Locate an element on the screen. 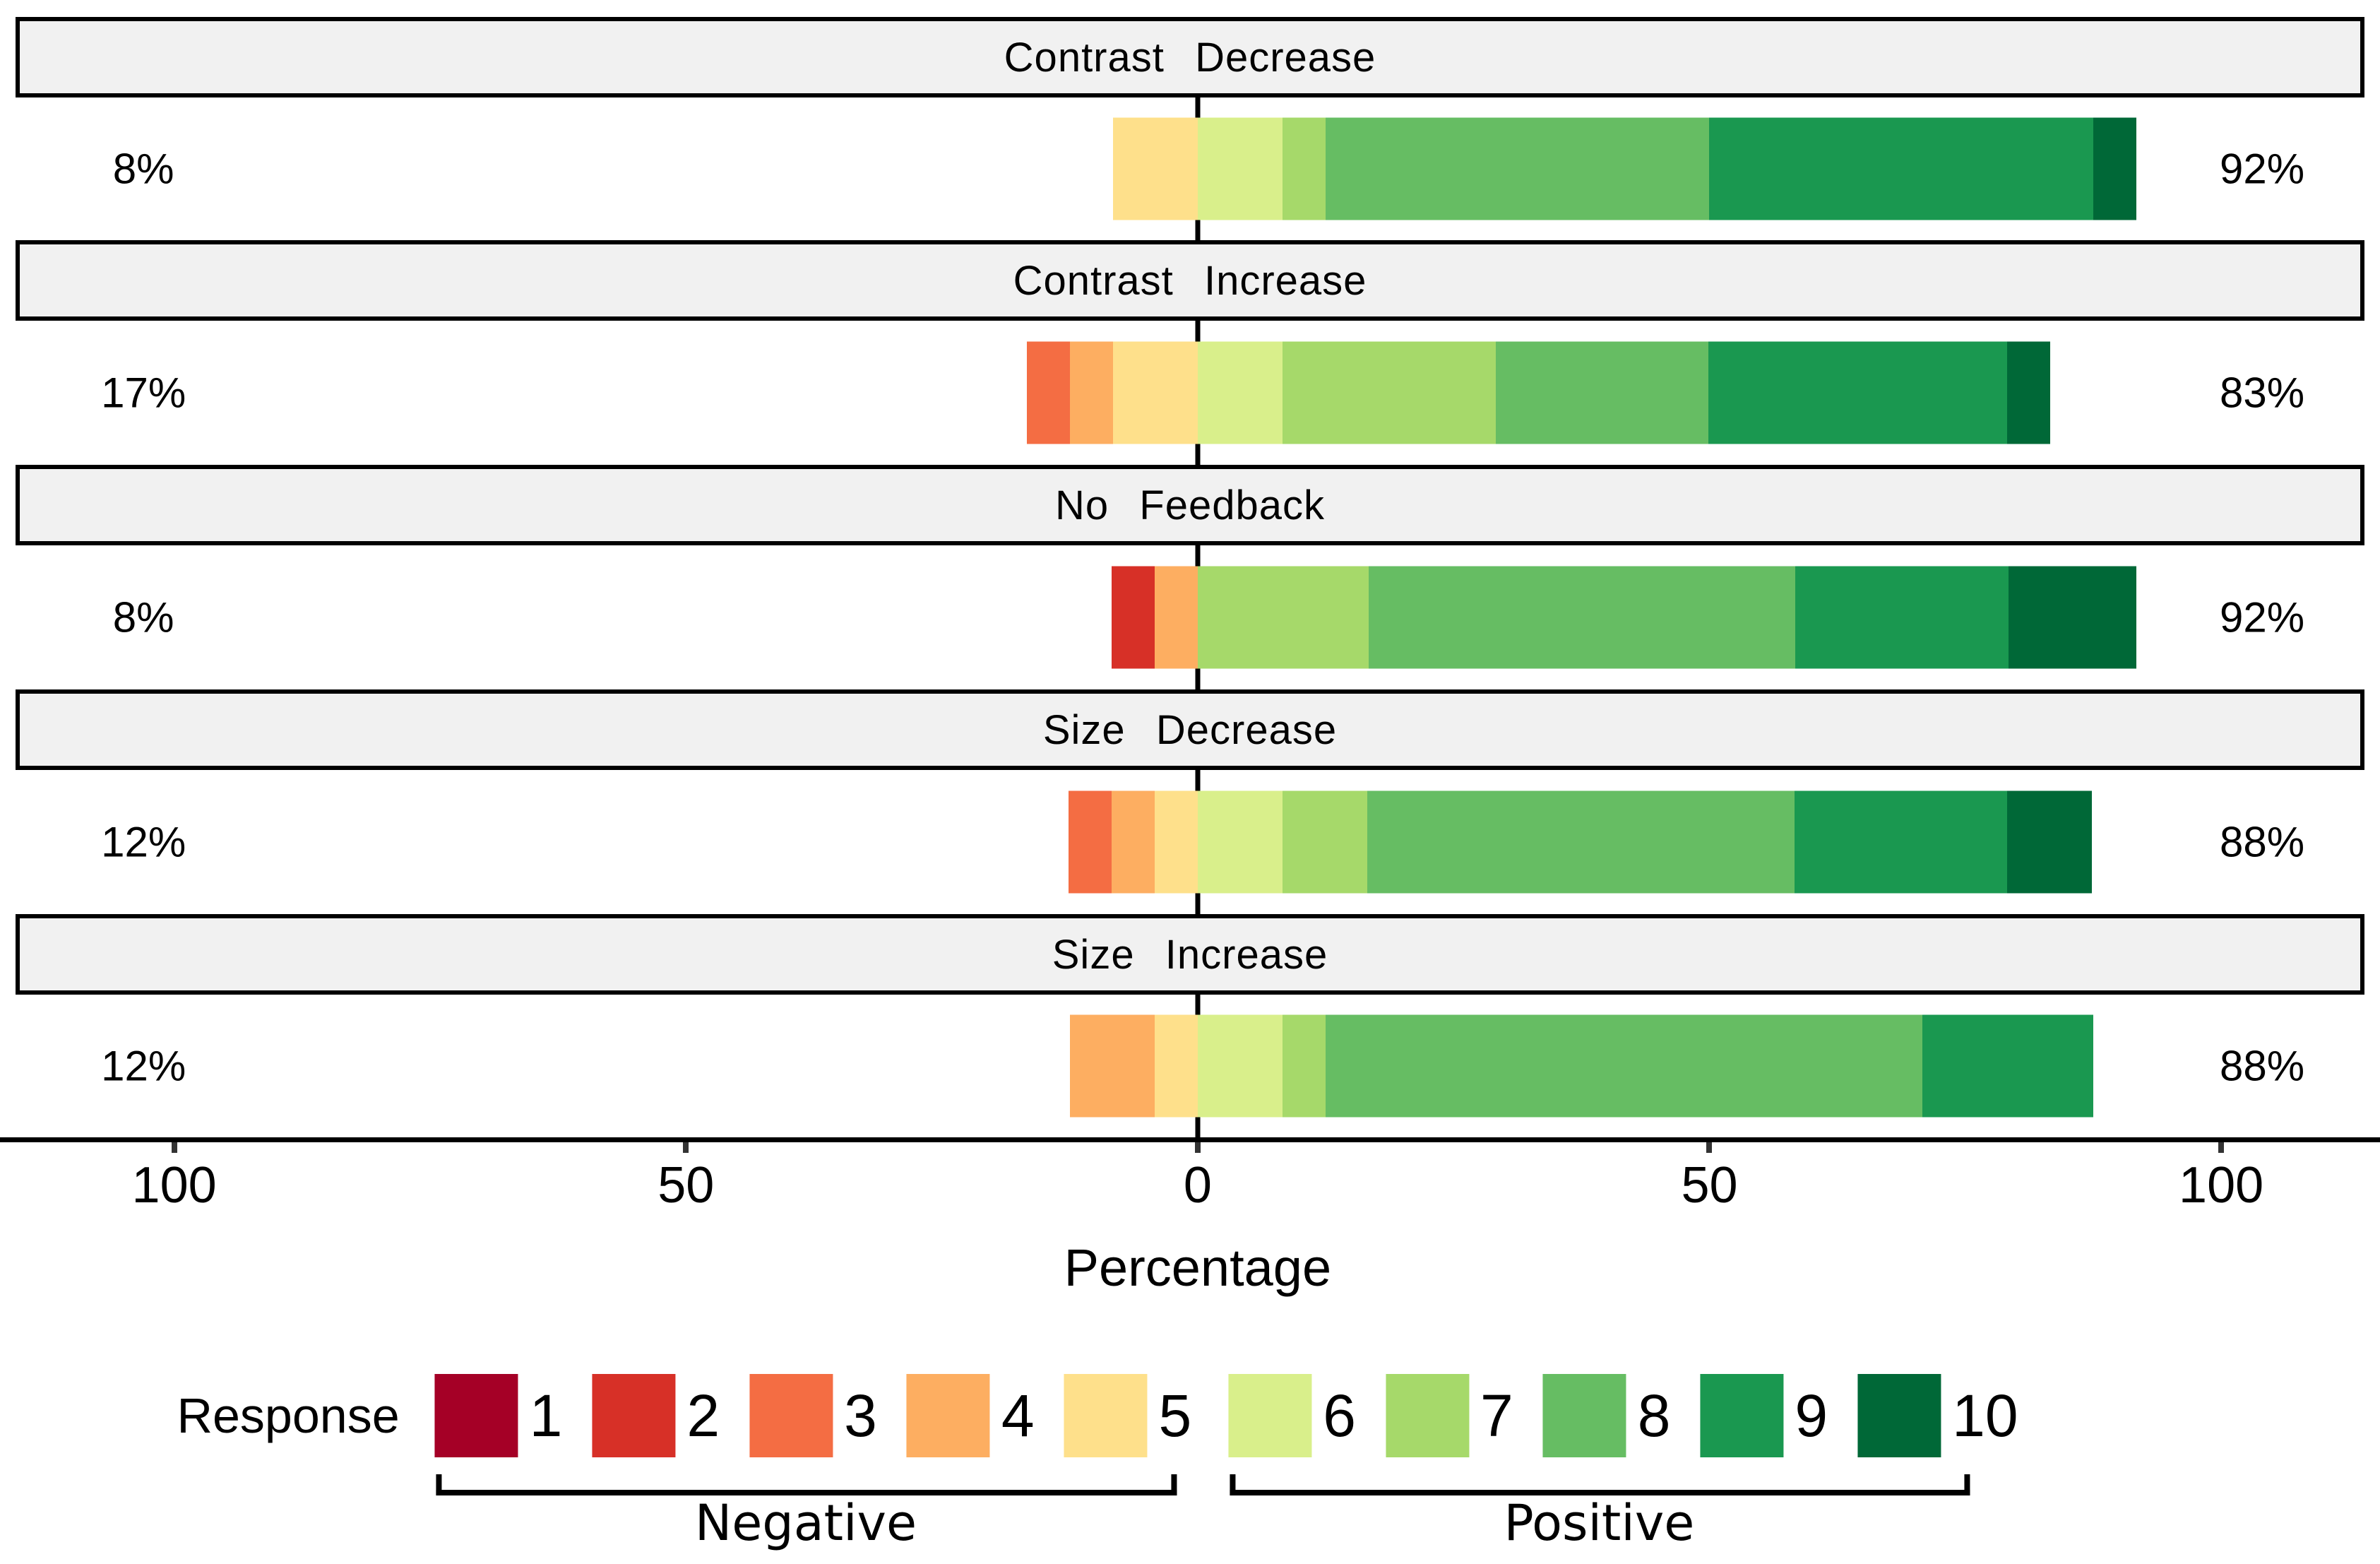 The image size is (2380, 1564). panel-strip-no-feedback: No Feedback is located at coordinates (1190, 505).